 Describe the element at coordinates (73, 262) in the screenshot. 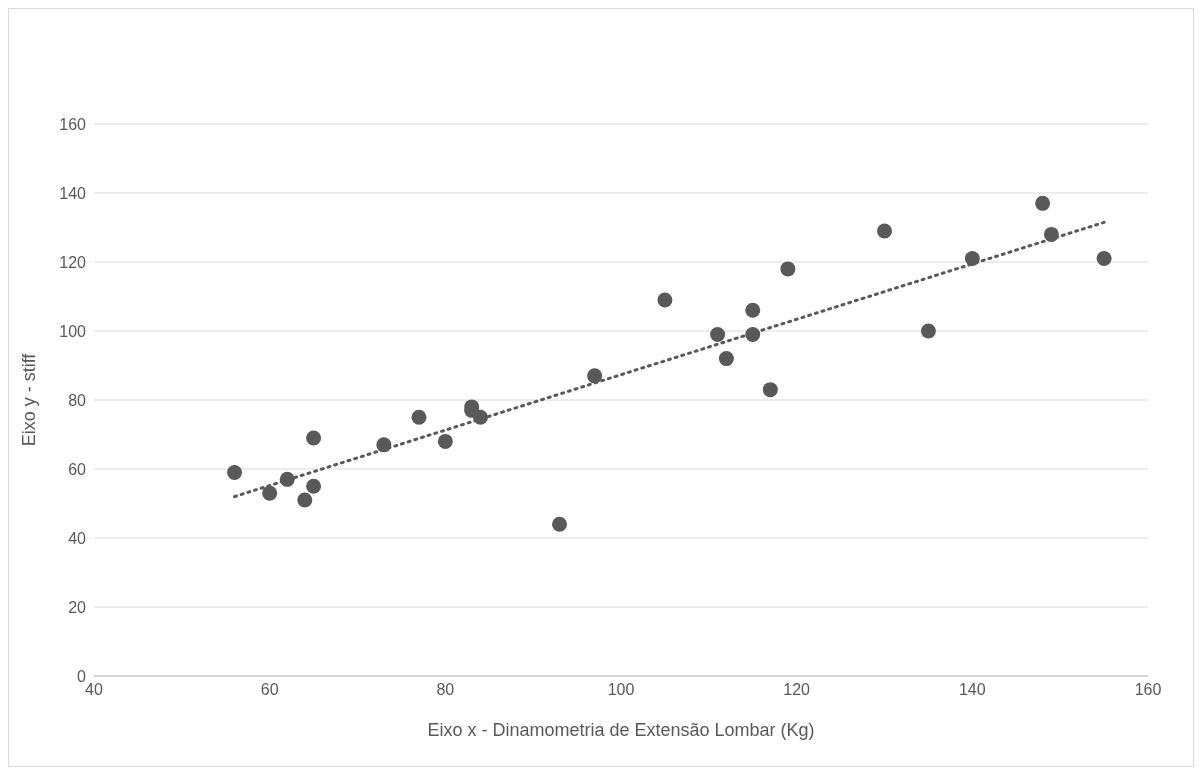

I see `y-tick-label: 120` at that location.